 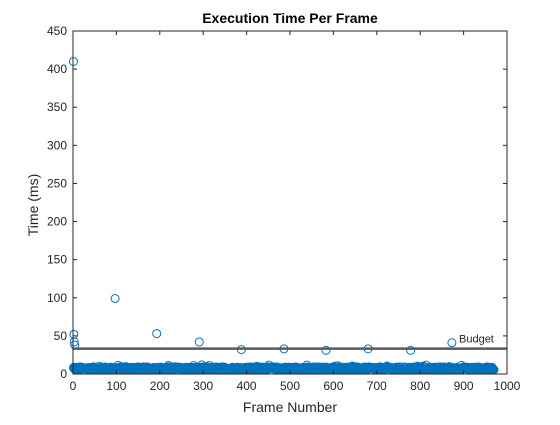 I want to click on y-tick-label: 0, so click(x=63, y=374).